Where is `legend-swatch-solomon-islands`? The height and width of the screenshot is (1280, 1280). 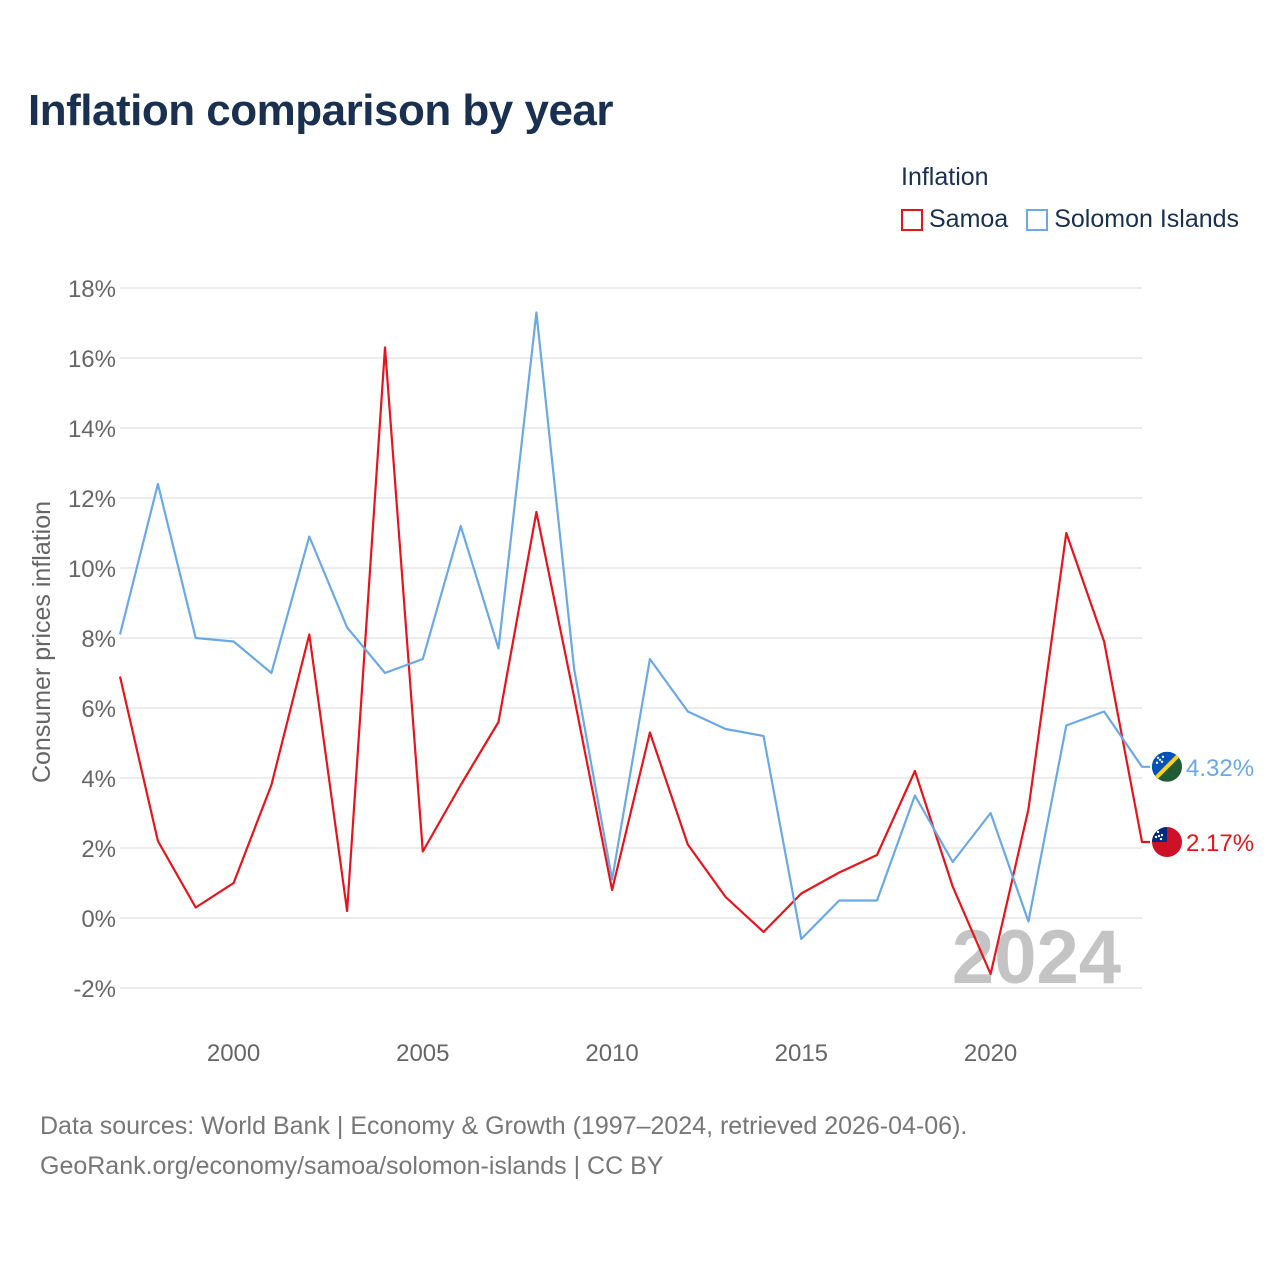
legend-swatch-solomon-islands is located at coordinates (1037, 219).